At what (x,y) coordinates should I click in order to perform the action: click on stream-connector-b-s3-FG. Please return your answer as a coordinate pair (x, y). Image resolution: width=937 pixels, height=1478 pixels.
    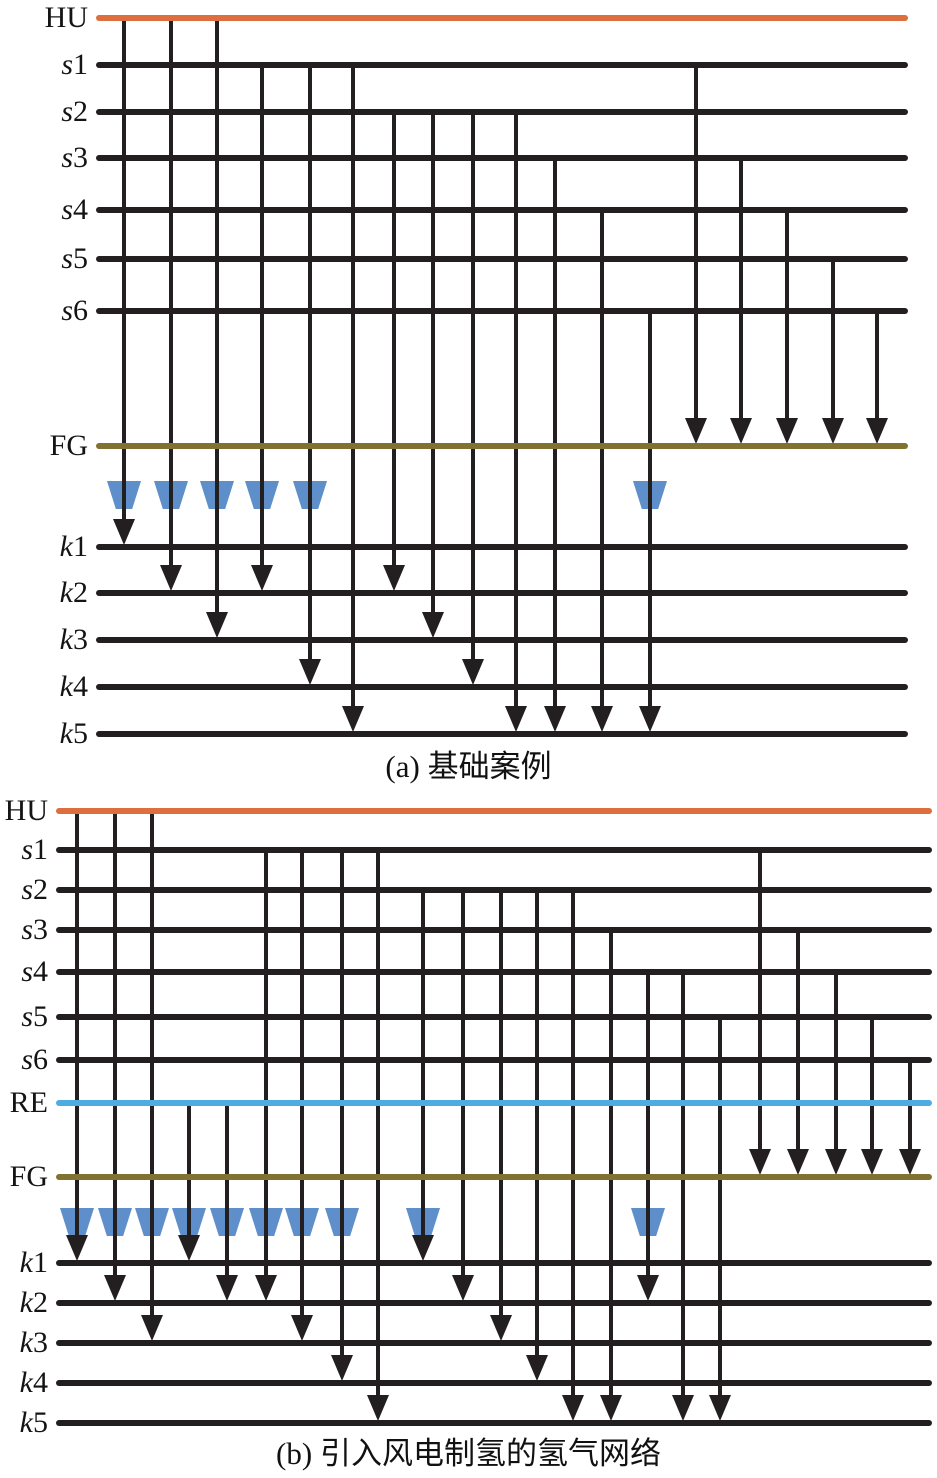
    Looking at the image, I should click on (798, 1041).